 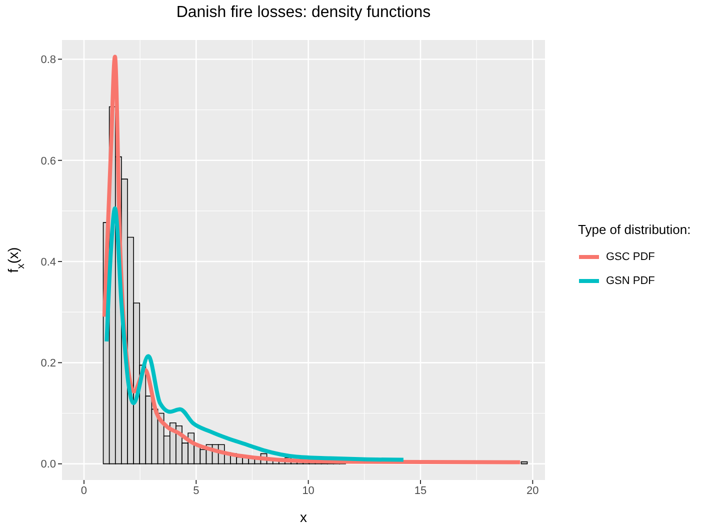 I want to click on legend-title: Type of distribution:, so click(x=634, y=229).